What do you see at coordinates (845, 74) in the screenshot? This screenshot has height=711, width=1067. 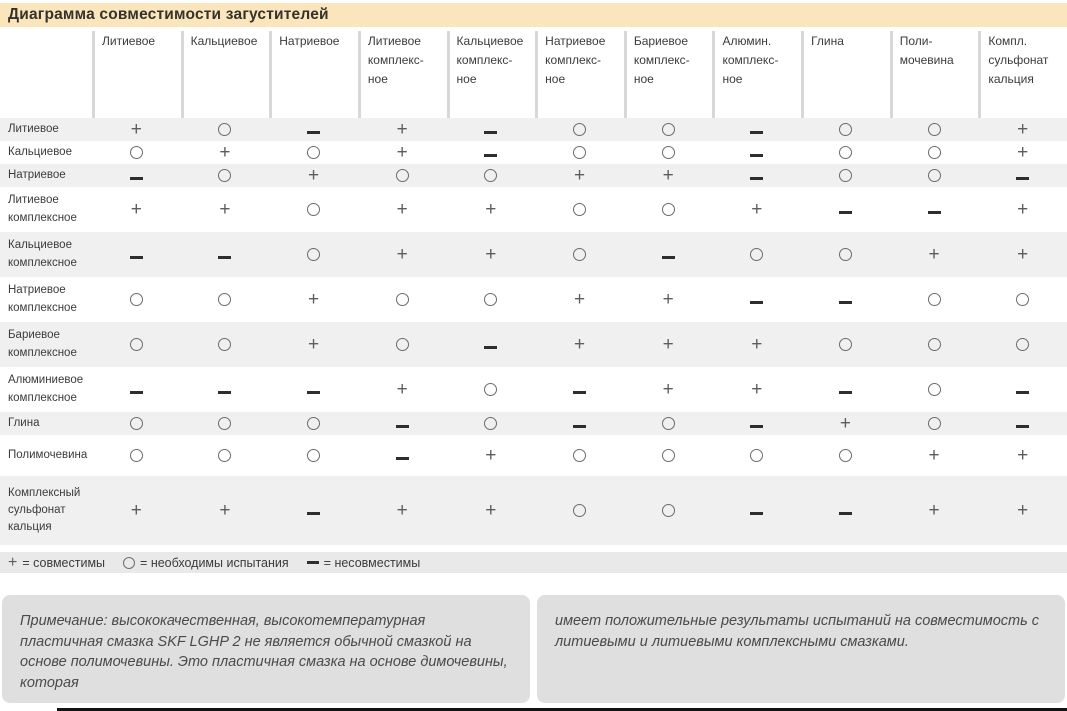 I see `column-header: Глина` at bounding box center [845, 74].